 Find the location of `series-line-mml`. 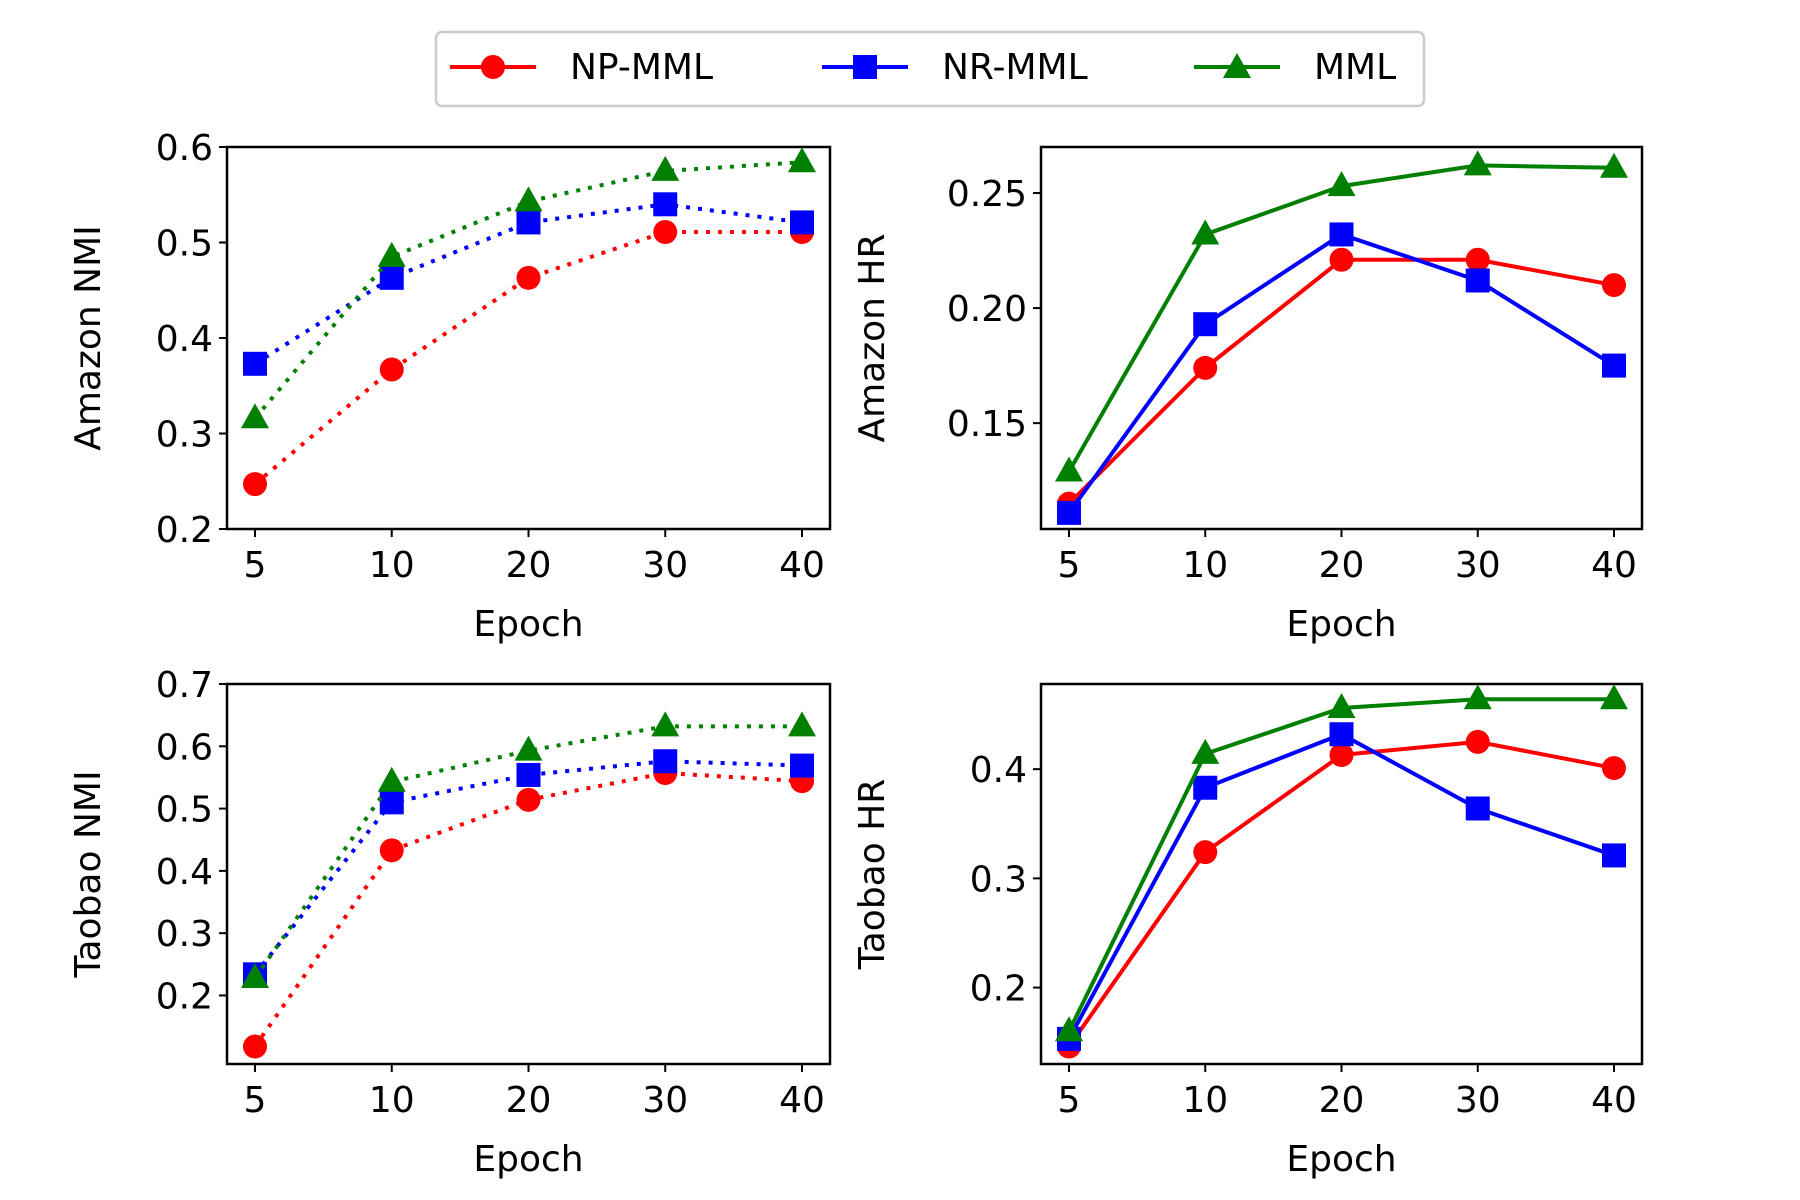

series-line-mml is located at coordinates (1341, 318).